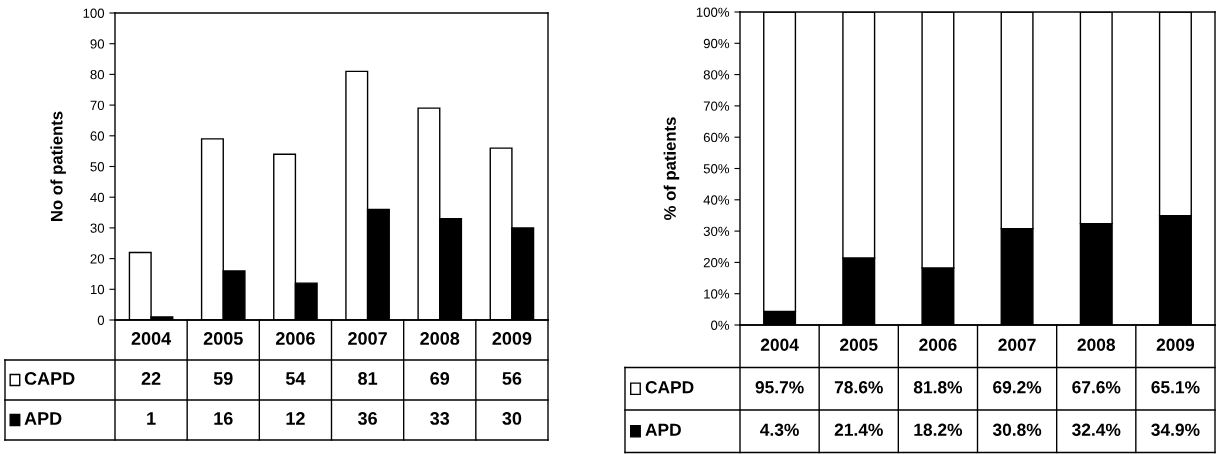 The image size is (1225, 454). Describe the element at coordinates (938, 387) in the screenshot. I see `data-label: 81.8%` at that location.